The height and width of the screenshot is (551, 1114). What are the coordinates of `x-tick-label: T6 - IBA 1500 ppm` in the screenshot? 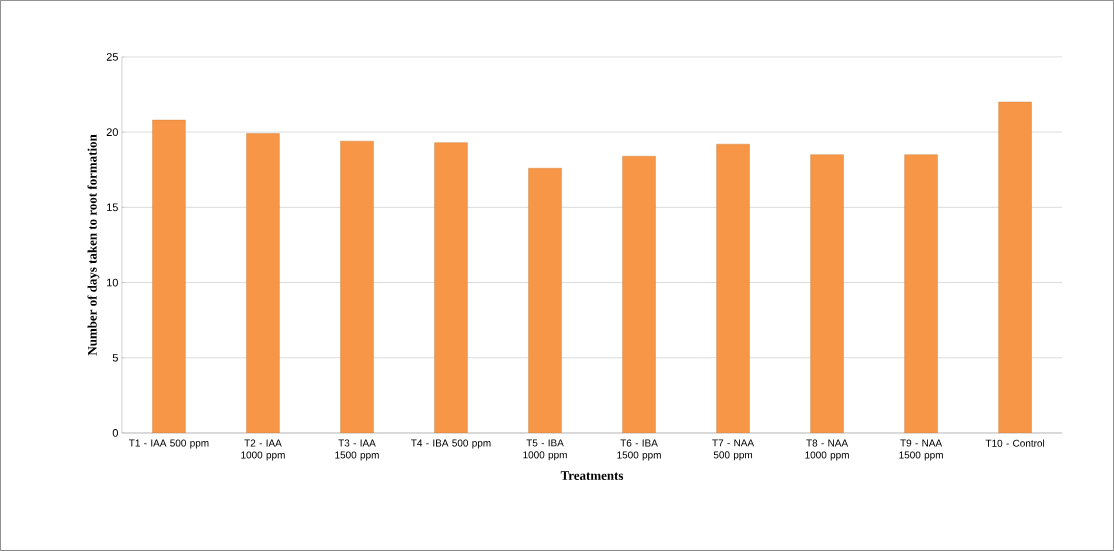 It's located at (639, 450).